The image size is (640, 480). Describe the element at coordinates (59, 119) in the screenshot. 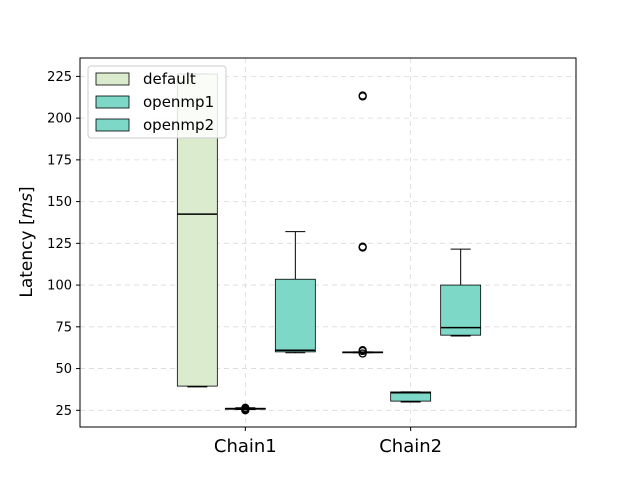

I see `y-tick-label: 200` at that location.